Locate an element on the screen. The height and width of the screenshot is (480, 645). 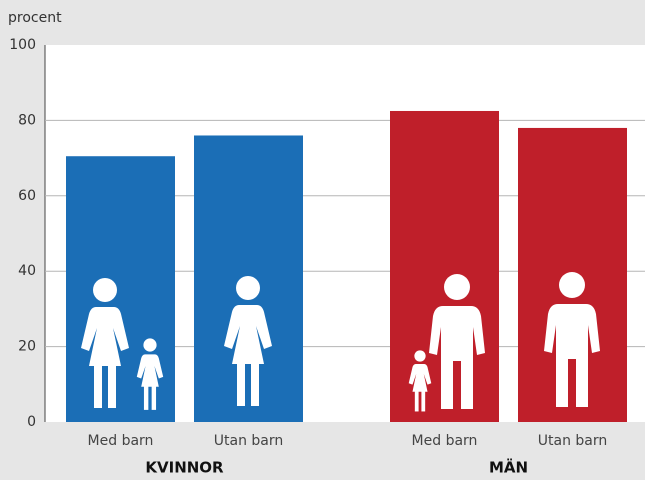
y-tick-label: 0 is located at coordinates (31, 422).